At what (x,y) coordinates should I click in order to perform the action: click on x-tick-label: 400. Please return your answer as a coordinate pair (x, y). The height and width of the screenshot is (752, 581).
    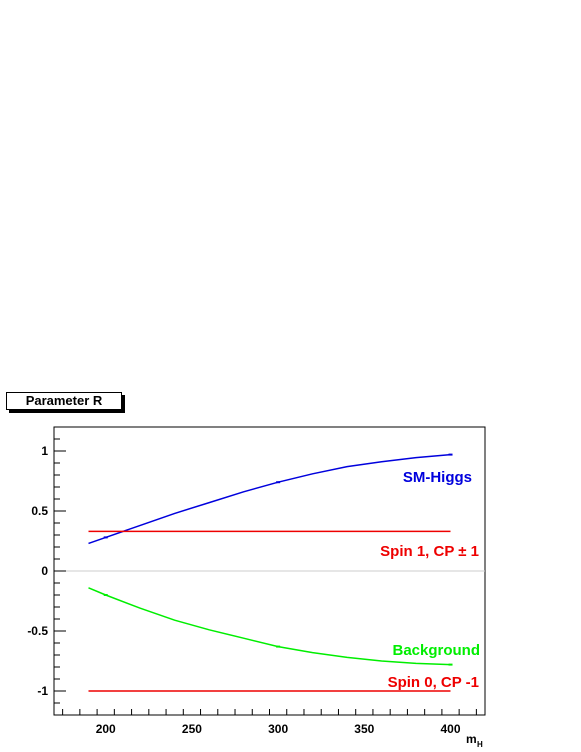
    Looking at the image, I should click on (451, 729).